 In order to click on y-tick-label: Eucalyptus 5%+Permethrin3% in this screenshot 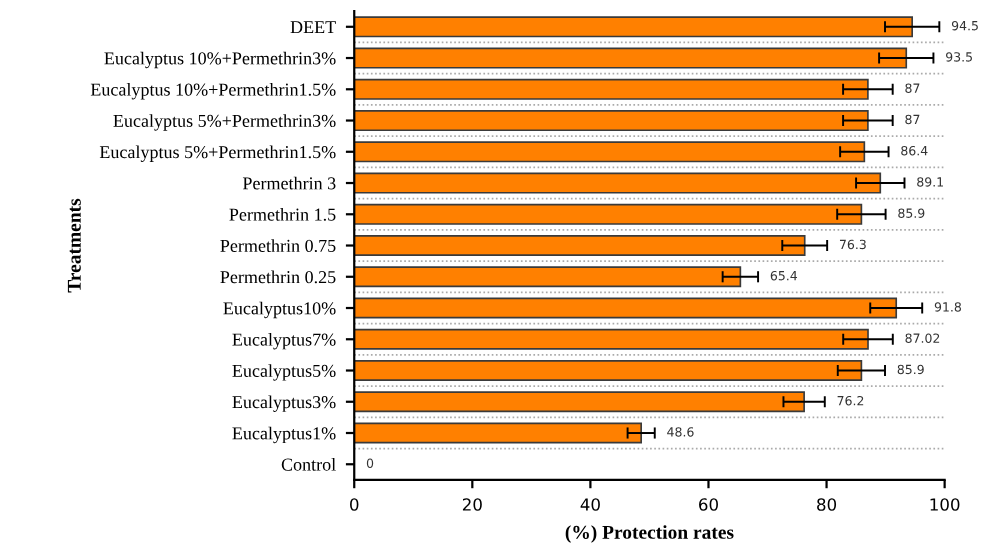, I will do `click(224, 122)`.